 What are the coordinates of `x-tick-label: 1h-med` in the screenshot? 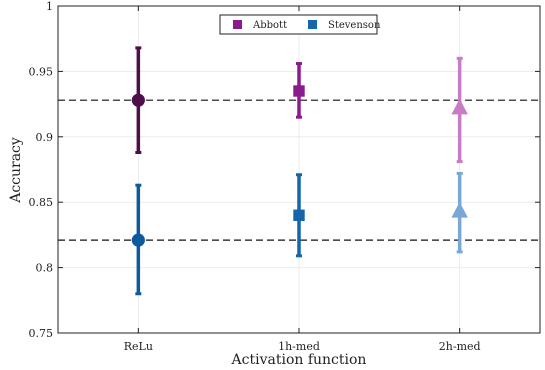 It's located at (299, 346).